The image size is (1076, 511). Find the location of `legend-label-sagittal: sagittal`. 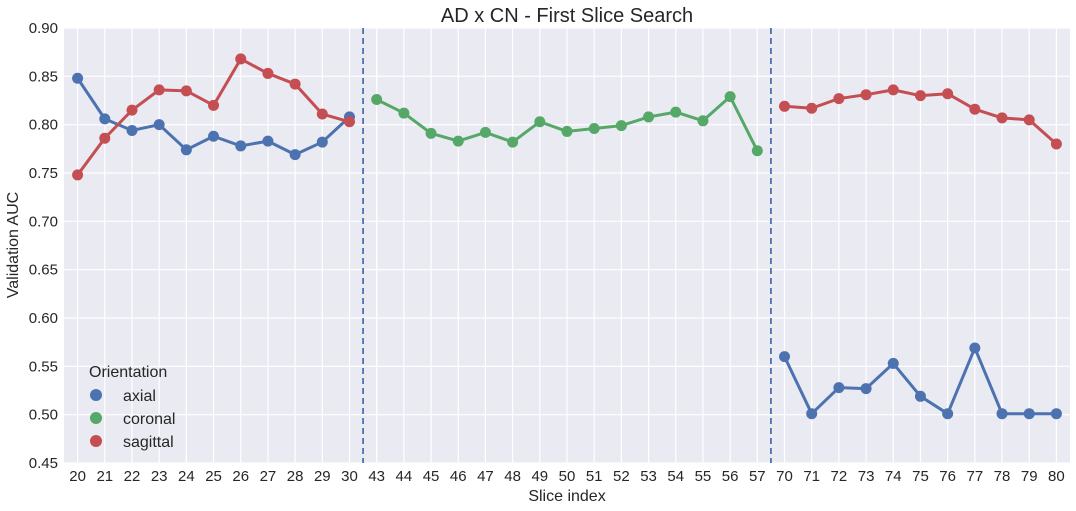

legend-label-sagittal: sagittal is located at coordinates (148, 442).